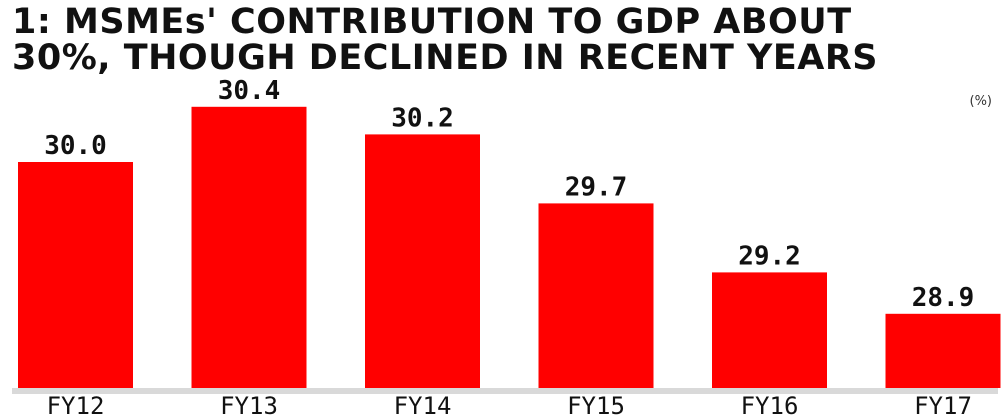 The width and height of the screenshot is (1002, 419). Describe the element at coordinates (422, 118) in the screenshot. I see `value-label-fy14: 30.2` at that location.